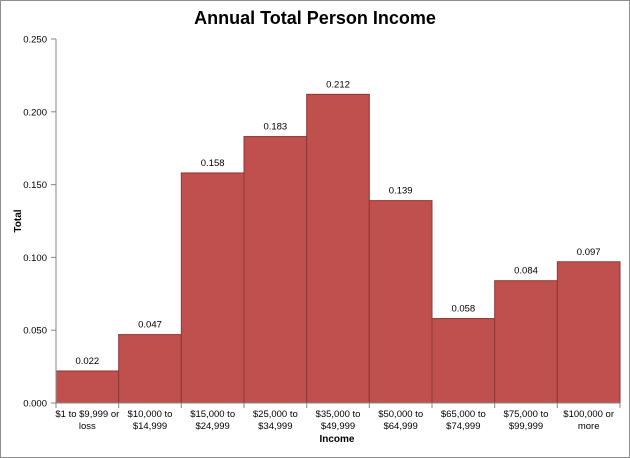 Image resolution: width=630 pixels, height=458 pixels. I want to click on y-tick-label-4: 0.150, so click(35, 185).